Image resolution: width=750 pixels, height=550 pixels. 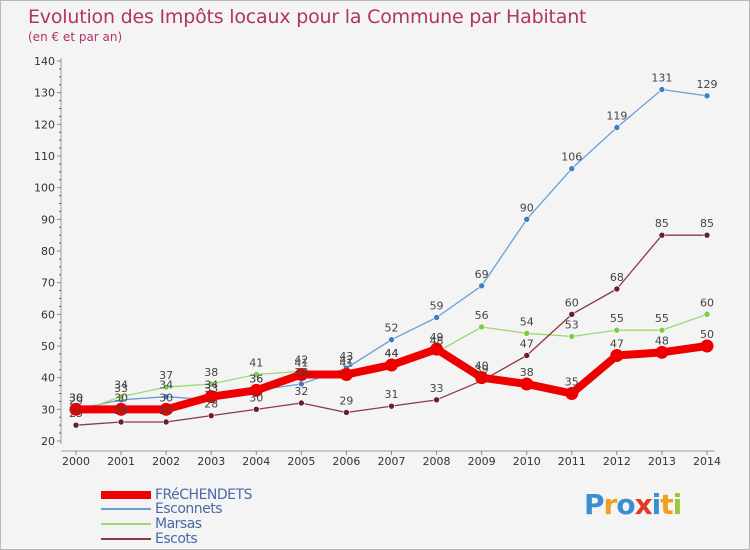 What do you see at coordinates (203, 495) in the screenshot?
I see `legend-label: FRéCHENDETS` at bounding box center [203, 495].